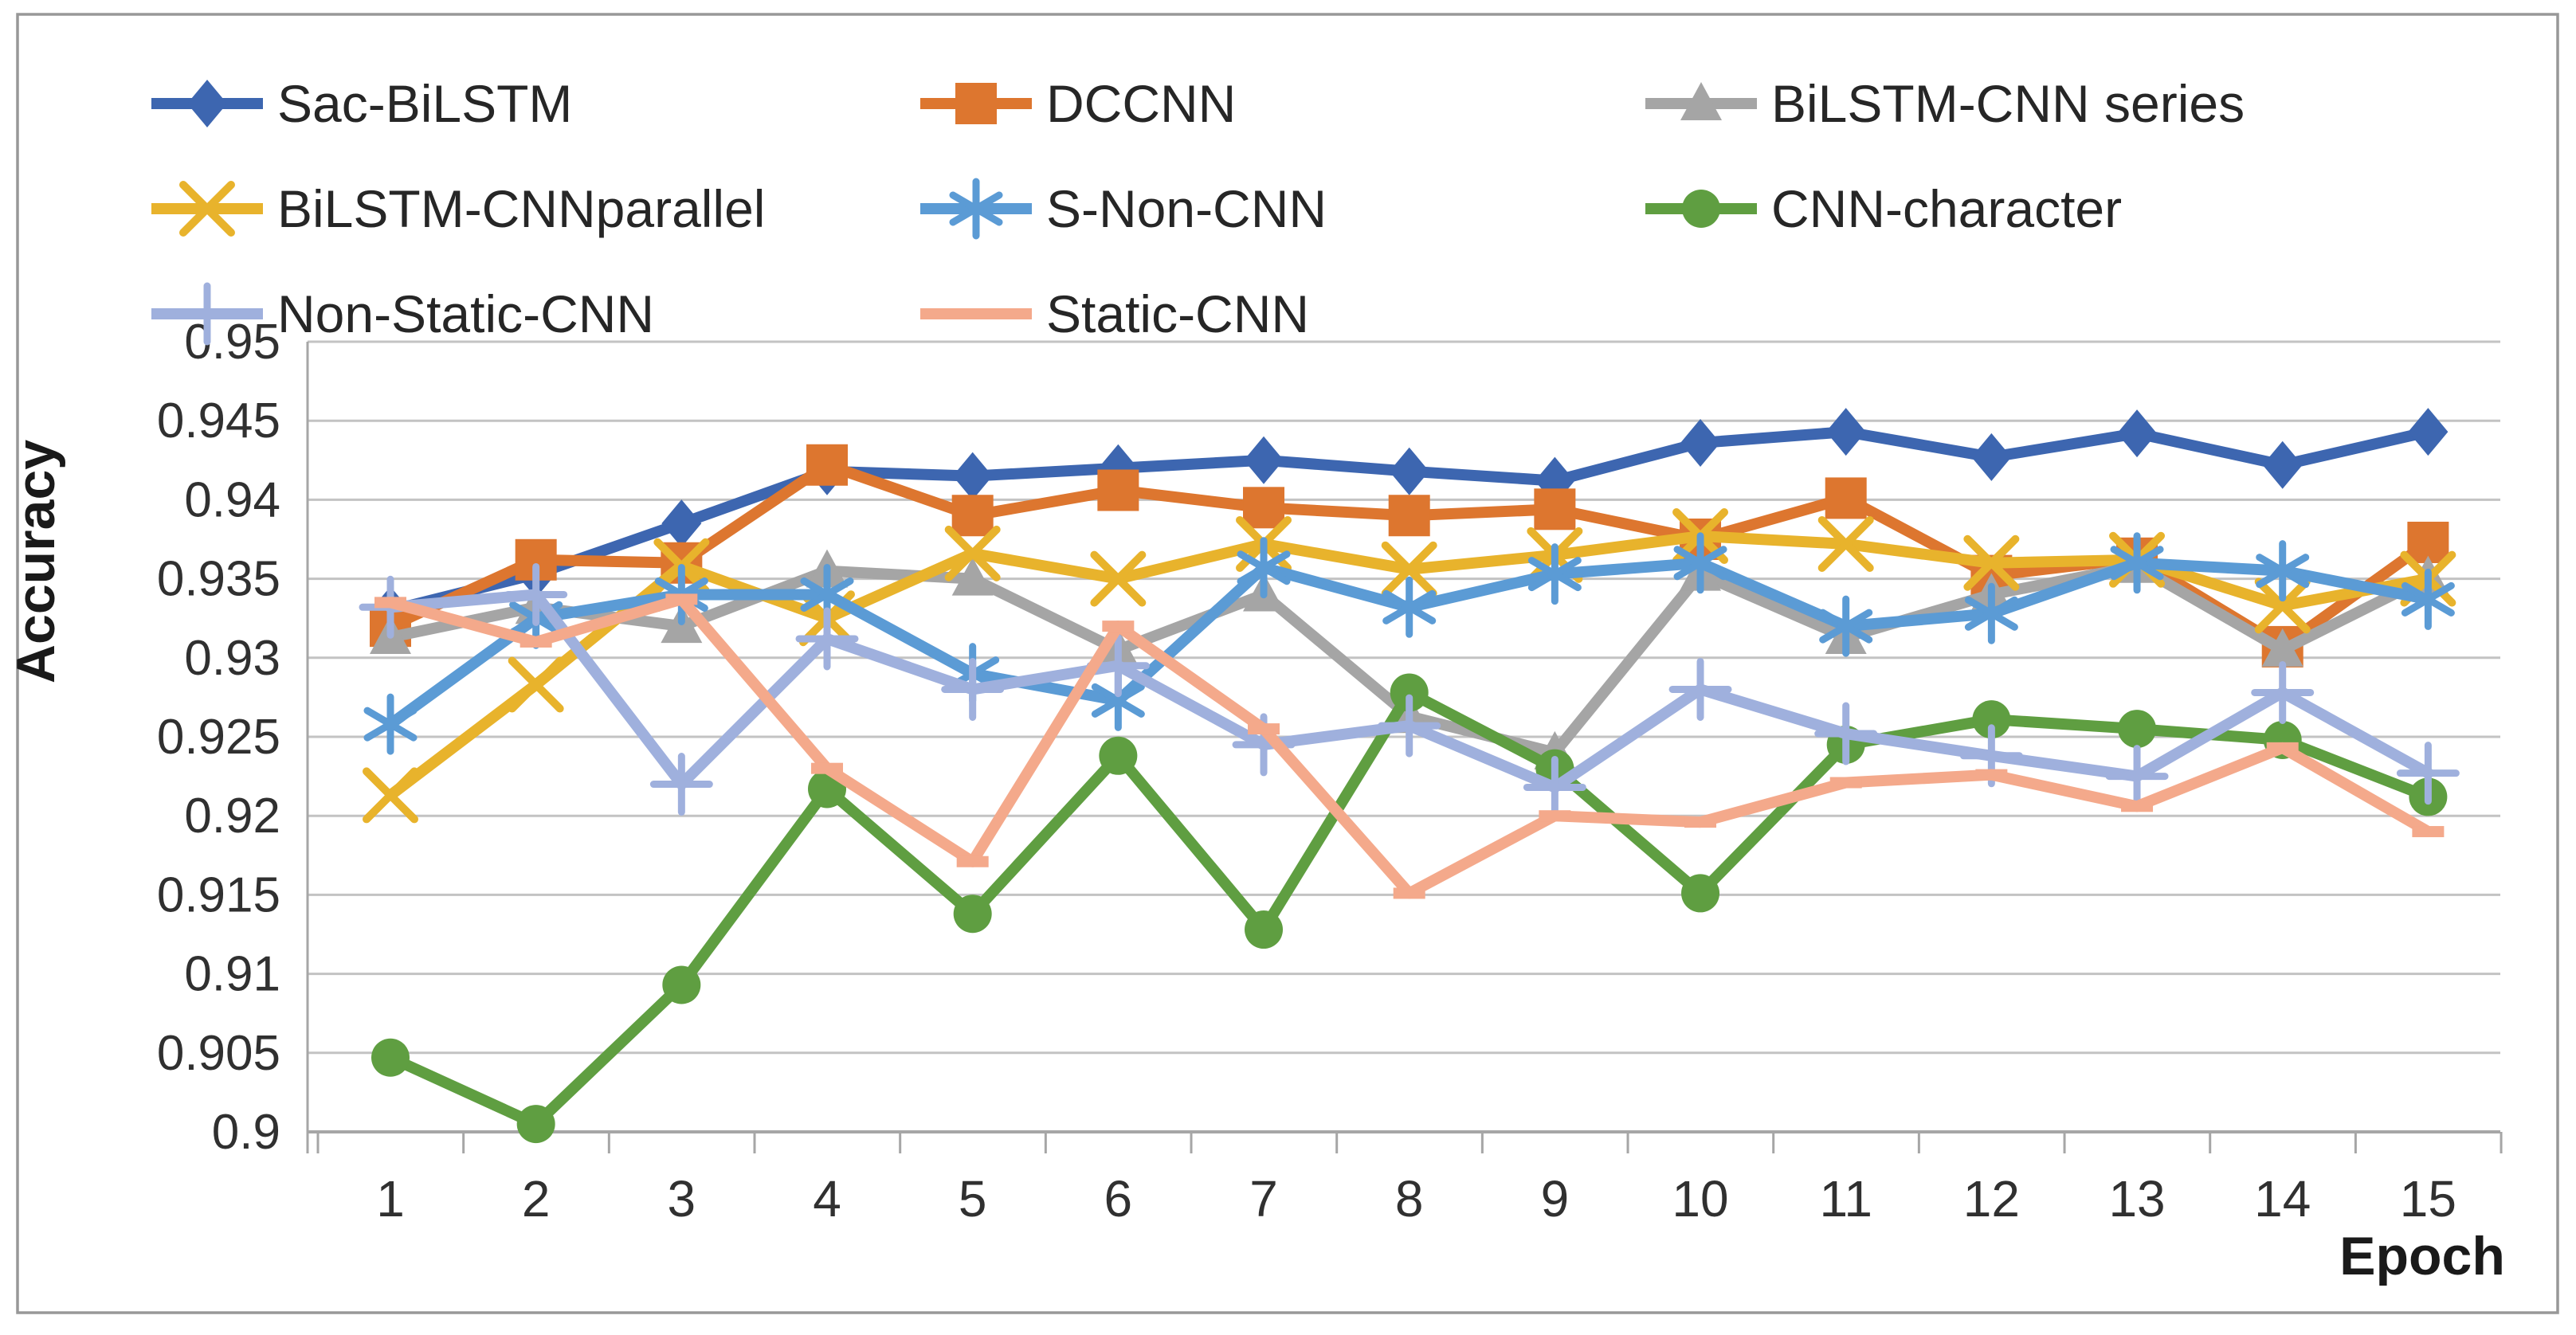 The image size is (2576, 1335). I want to click on asterisk-marker-pt15, so click(2428, 599).